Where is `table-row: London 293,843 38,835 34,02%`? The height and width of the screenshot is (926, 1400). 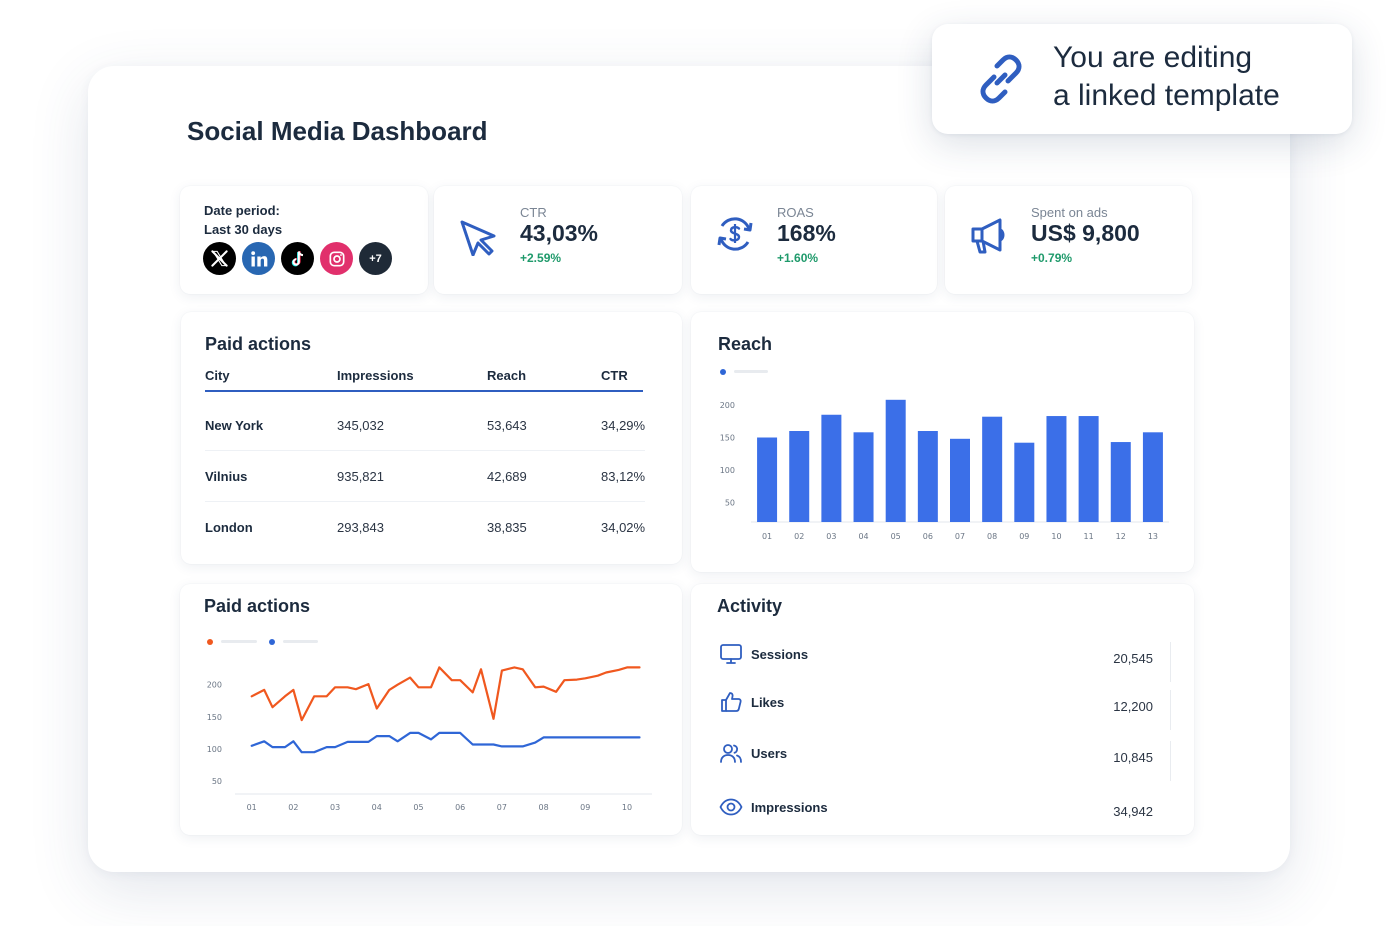 table-row: London 293,843 38,835 34,02% is located at coordinates (425, 528).